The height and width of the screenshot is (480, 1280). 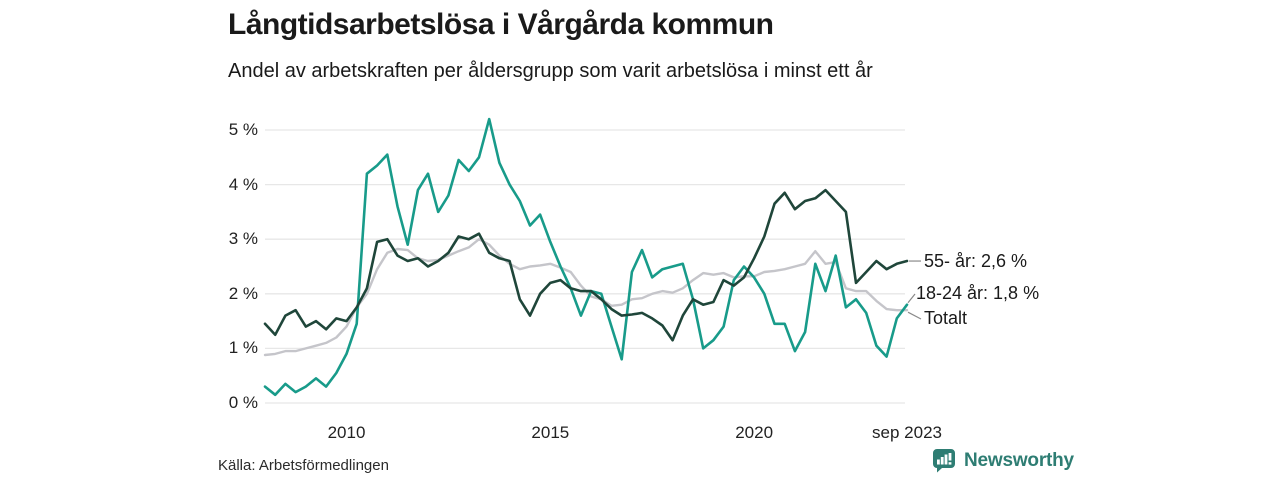 I want to click on label-connector-total, so click(x=914, y=315).